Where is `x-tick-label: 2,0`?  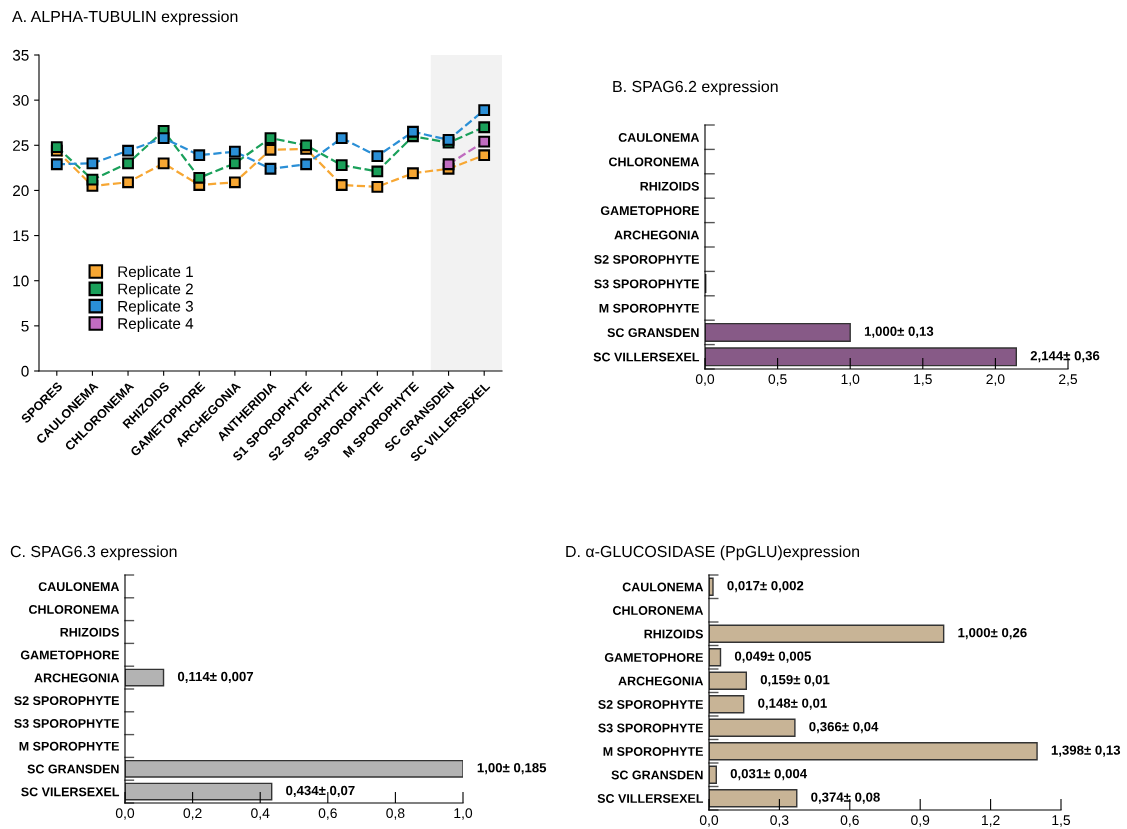
x-tick-label: 2,0 is located at coordinates (995, 380).